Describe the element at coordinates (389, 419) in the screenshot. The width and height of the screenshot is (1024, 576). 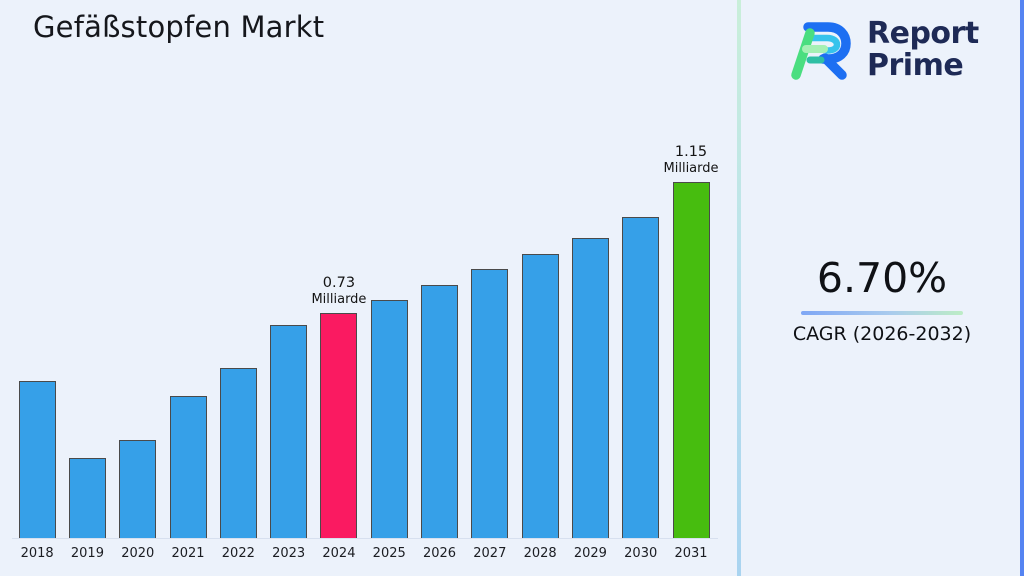
I see `bar-2025` at that location.